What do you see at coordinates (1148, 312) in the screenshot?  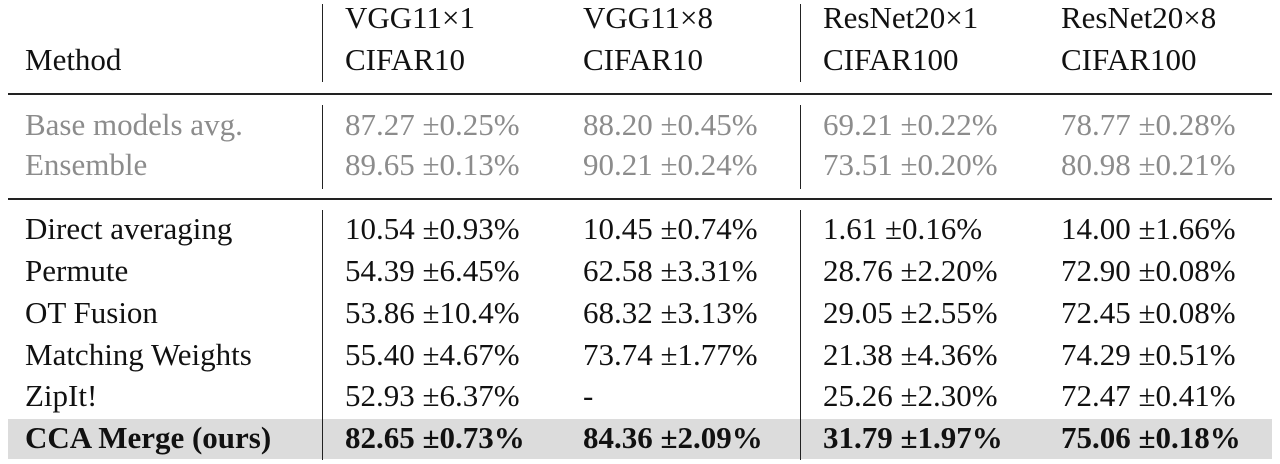 I see `table-cell: 72.45 ±0.08%` at bounding box center [1148, 312].